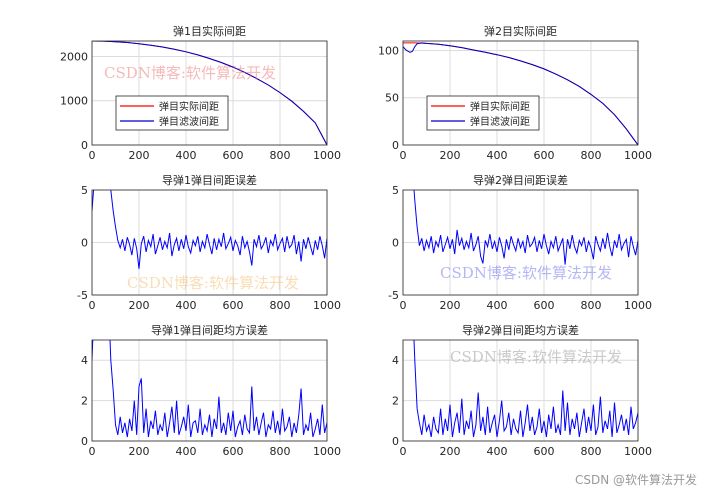  What do you see at coordinates (209, 180) in the screenshot?
I see `subplot-title: 导弹1弹目间距误差` at bounding box center [209, 180].